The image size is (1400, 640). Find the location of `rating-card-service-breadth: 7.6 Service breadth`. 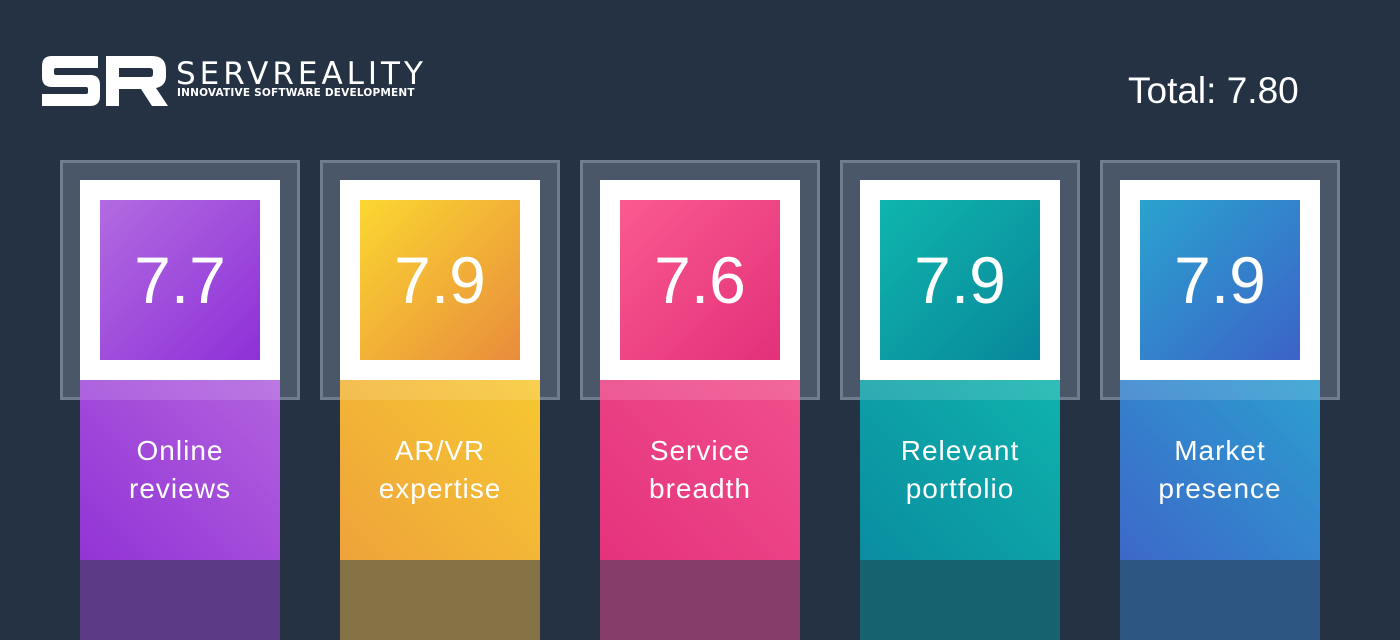

rating-card-service-breadth: 7.6 Service breadth is located at coordinates (700, 400).